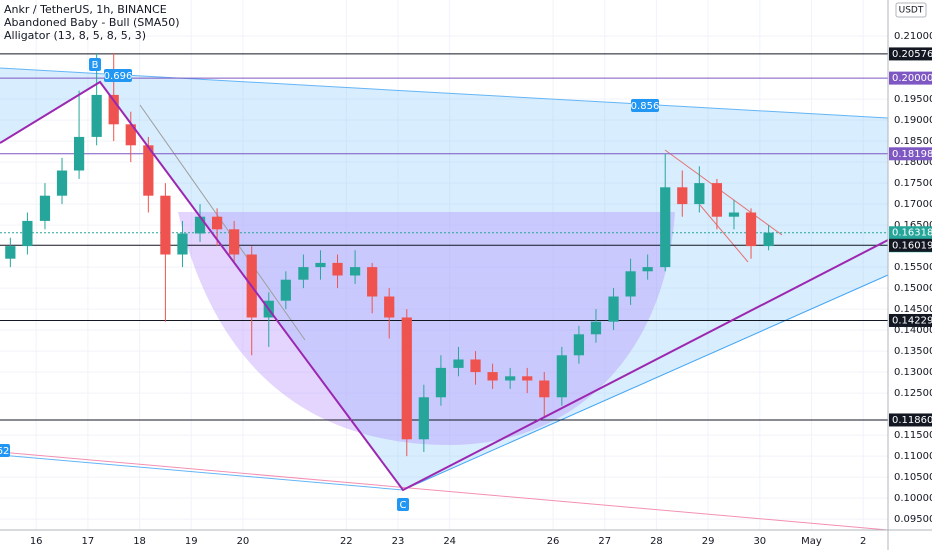  I want to click on y-tick-label: 0.19500, so click(913, 99).